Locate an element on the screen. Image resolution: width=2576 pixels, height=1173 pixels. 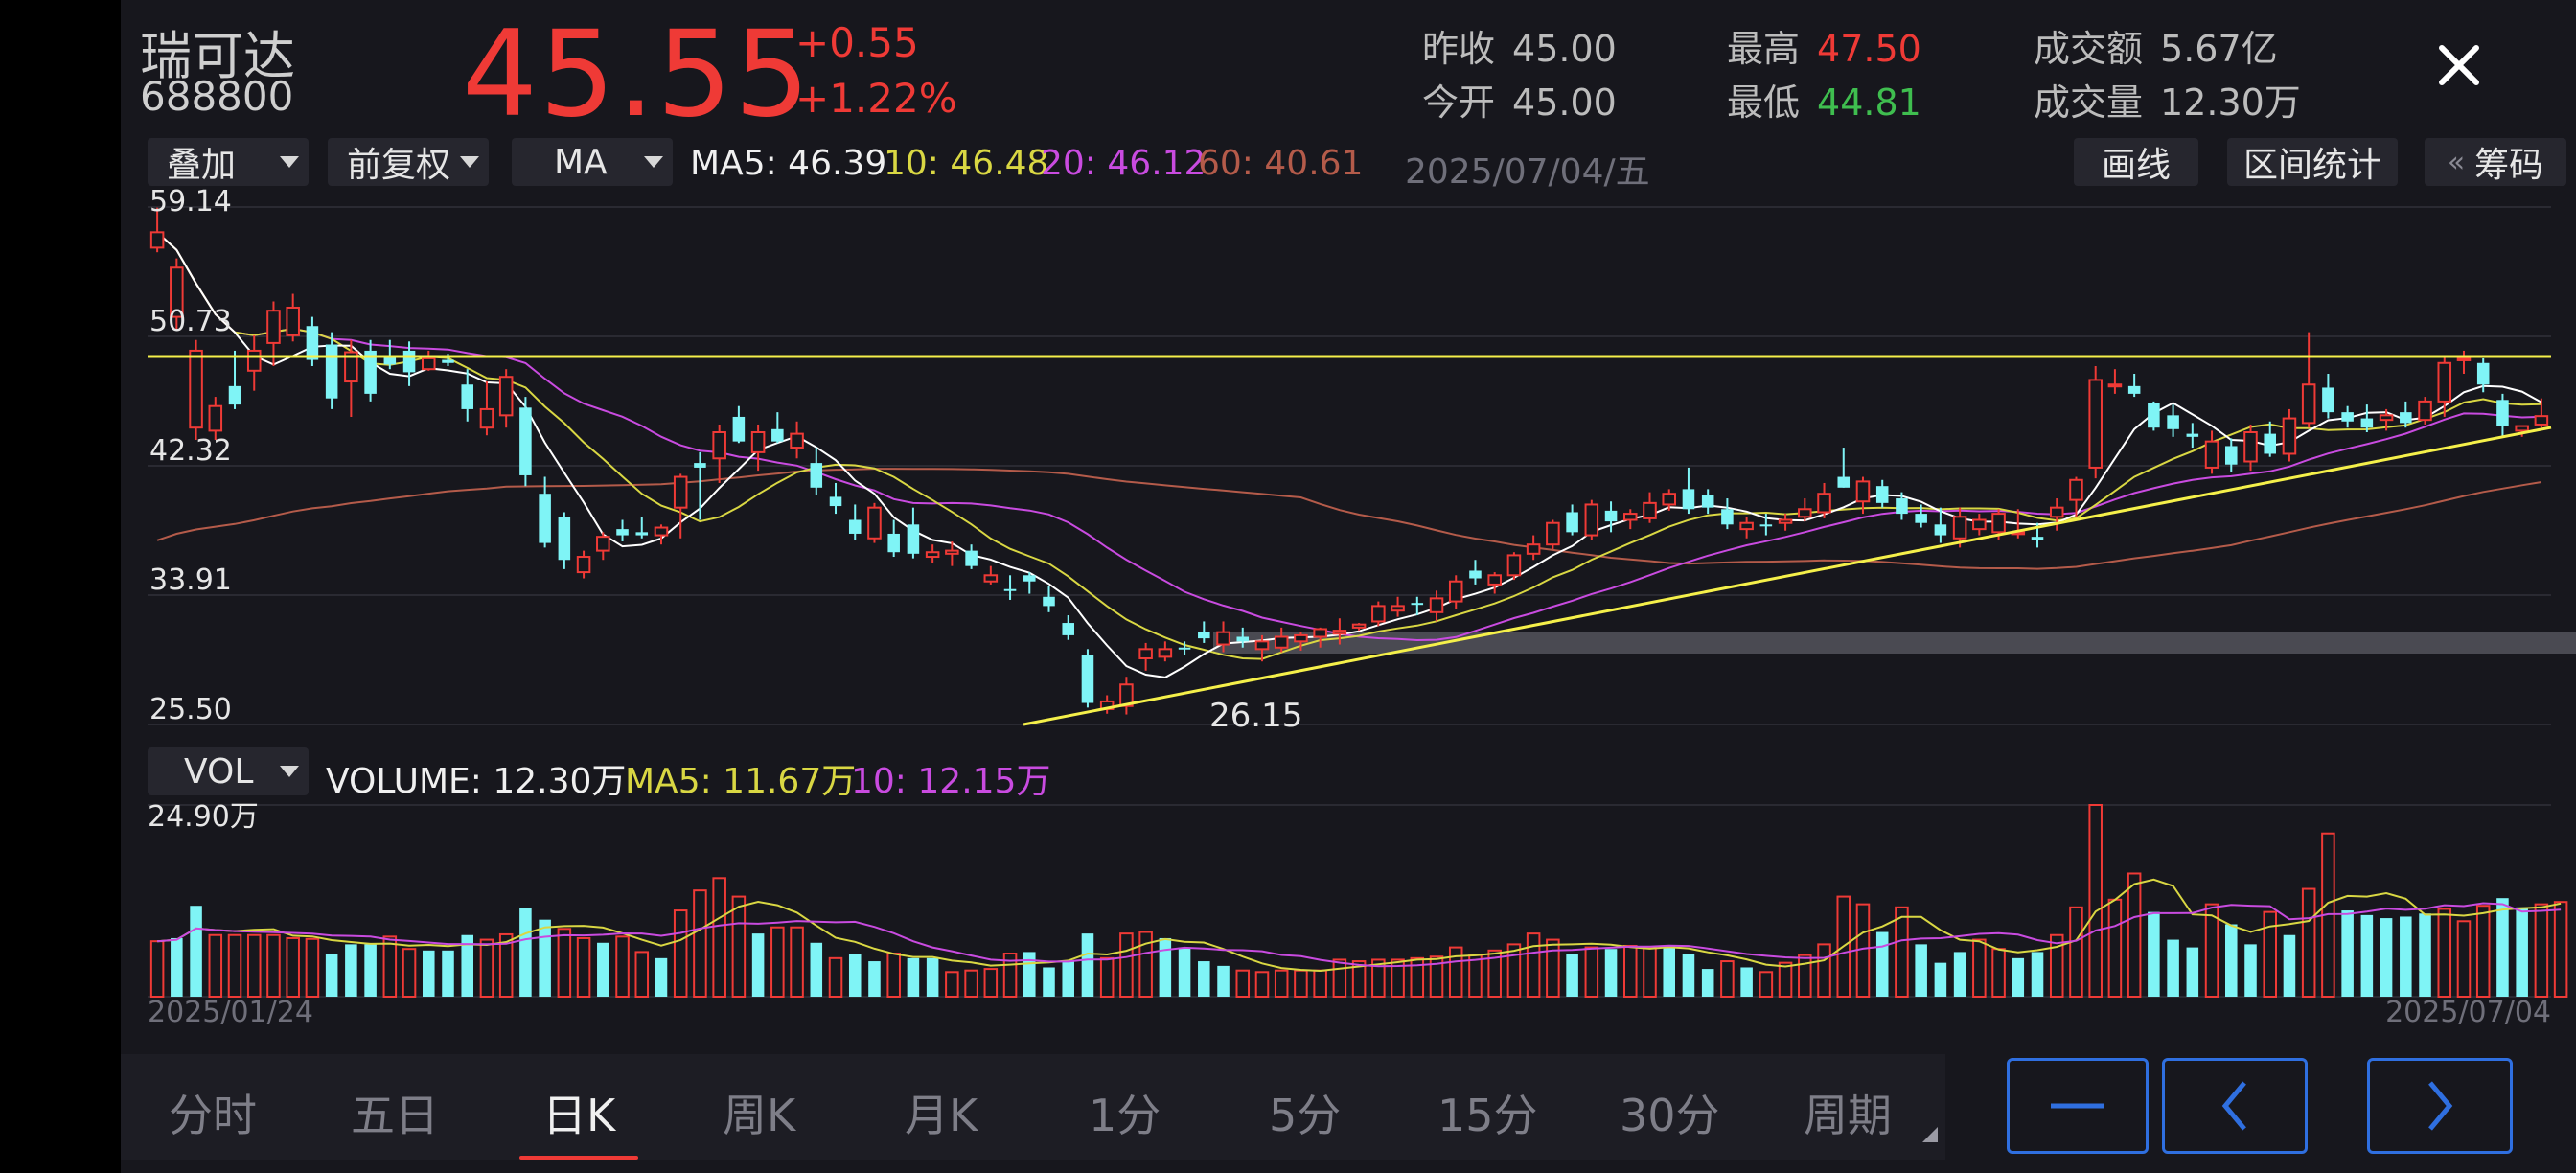
amount-label: 成交额 is located at coordinates (2089, 49).